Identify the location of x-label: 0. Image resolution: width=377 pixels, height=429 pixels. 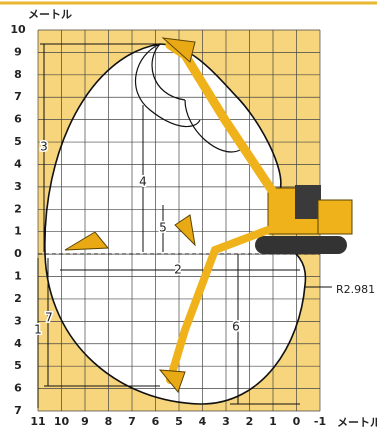
(297, 421).